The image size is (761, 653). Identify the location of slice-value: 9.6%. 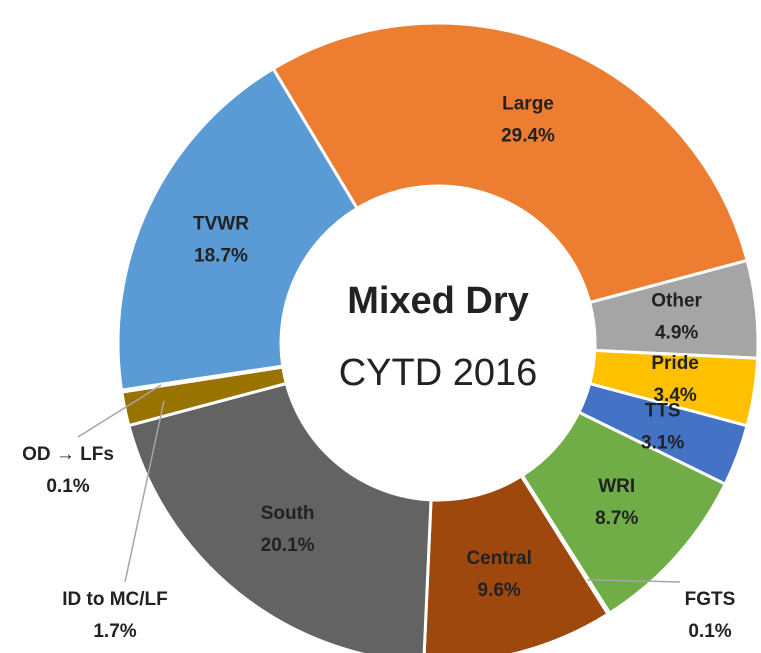
(499, 590).